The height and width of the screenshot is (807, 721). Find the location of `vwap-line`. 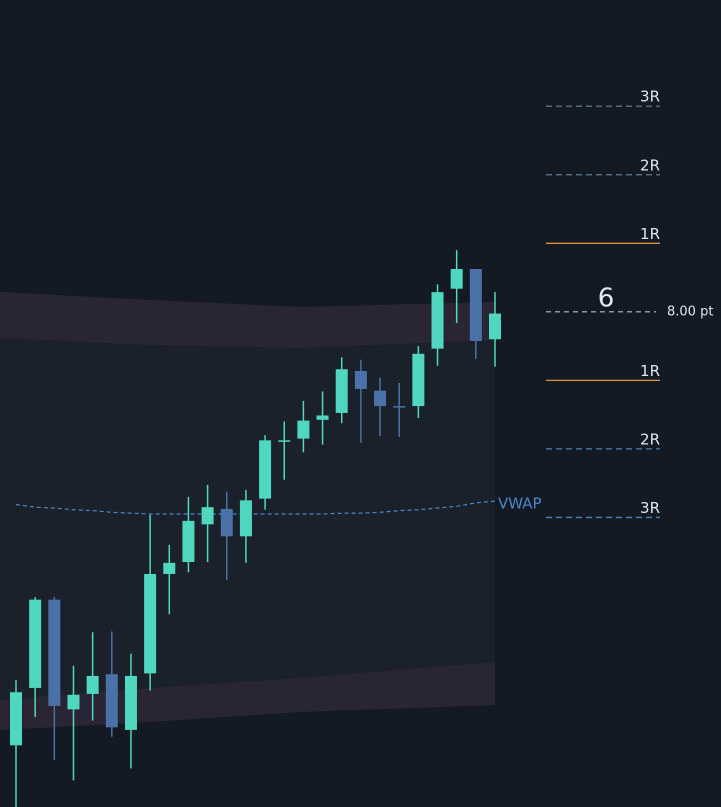

vwap-line is located at coordinates (255, 507).